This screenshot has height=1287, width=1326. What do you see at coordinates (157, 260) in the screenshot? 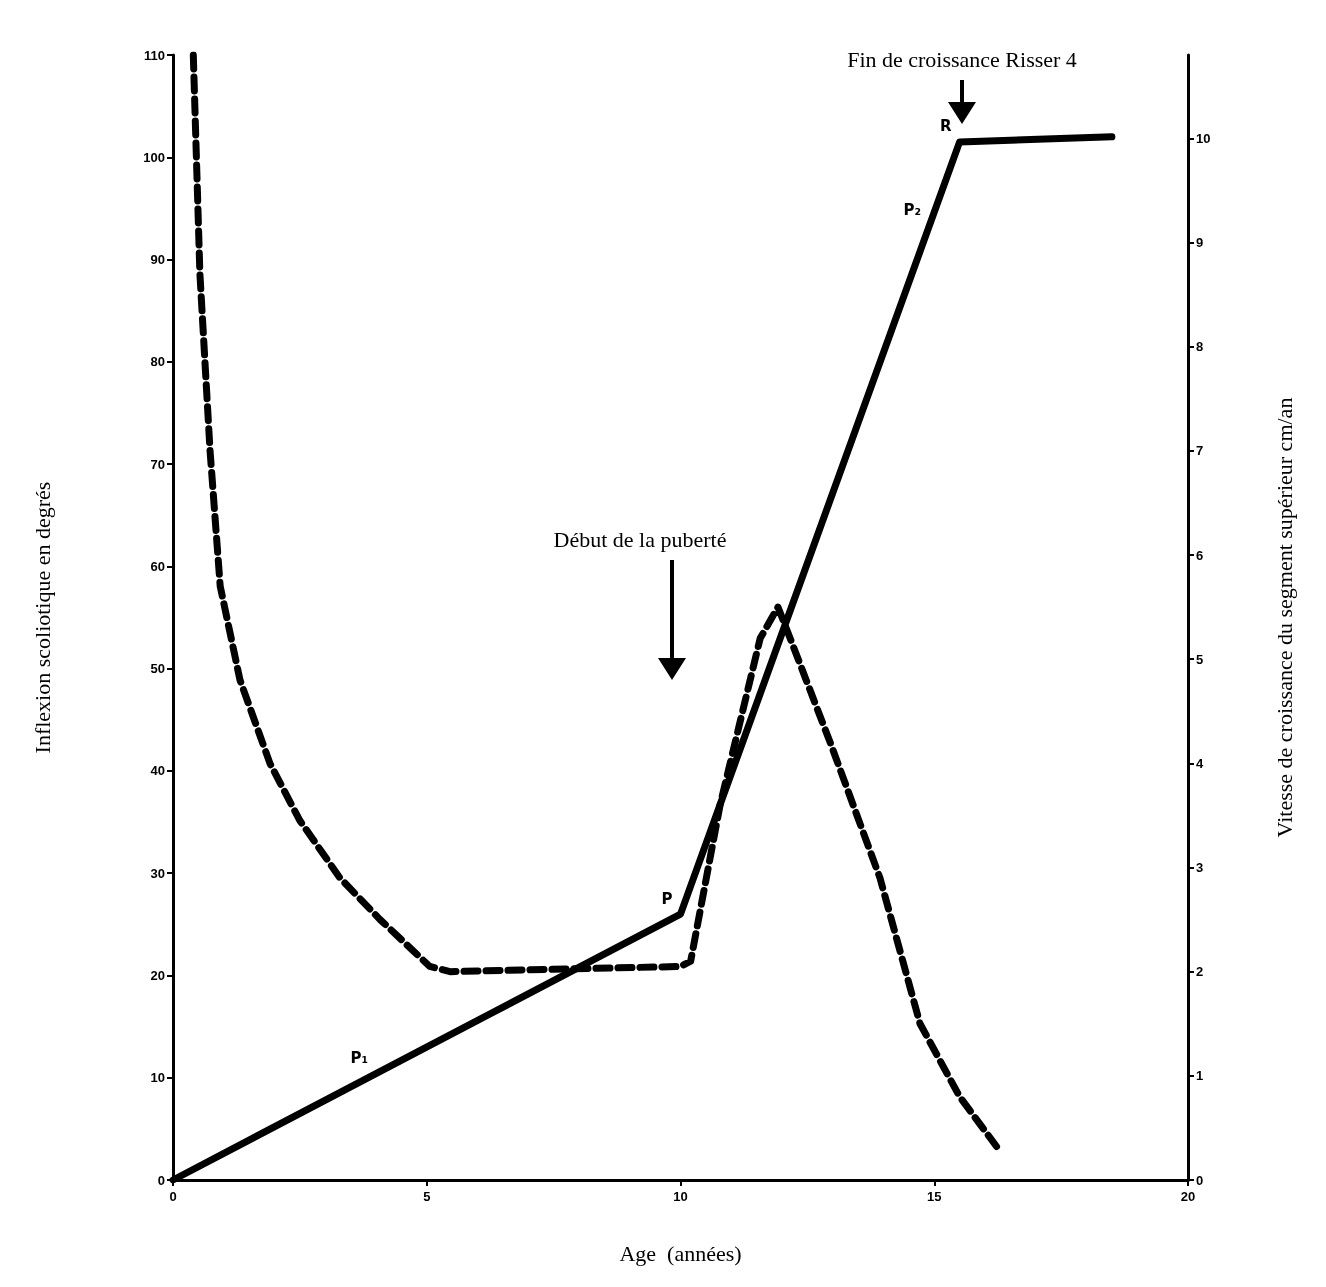
I see `y-tick-label: 90` at bounding box center [157, 260].